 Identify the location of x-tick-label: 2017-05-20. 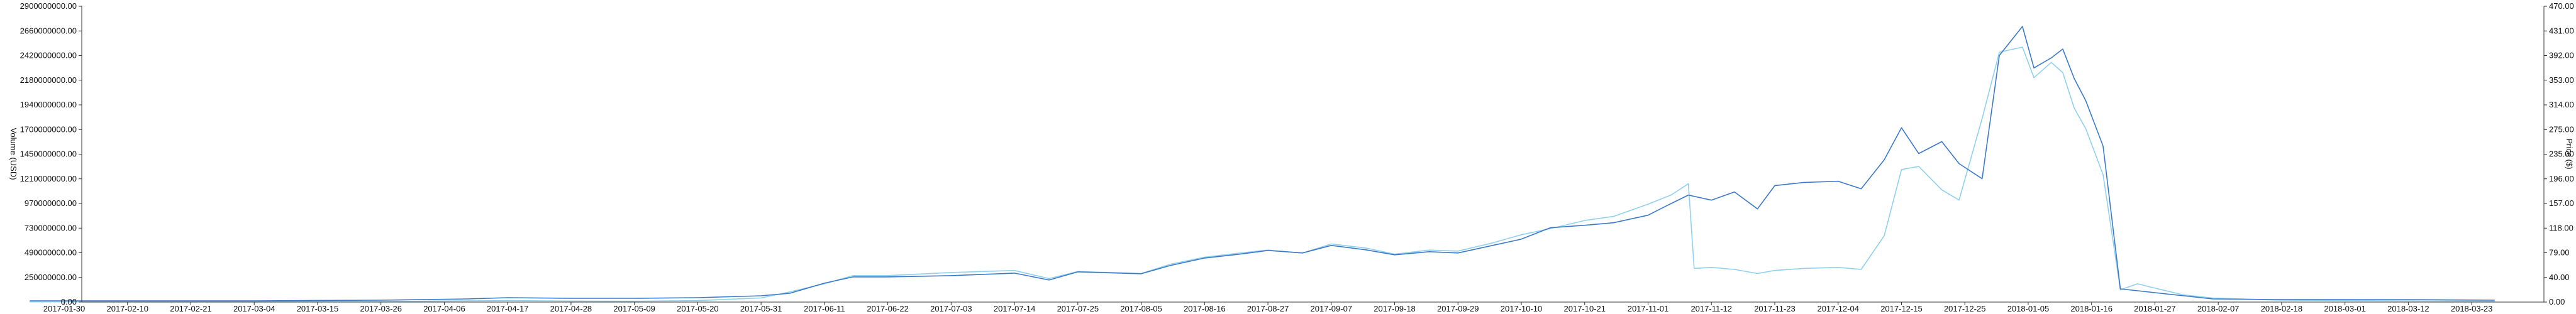
(698, 309).